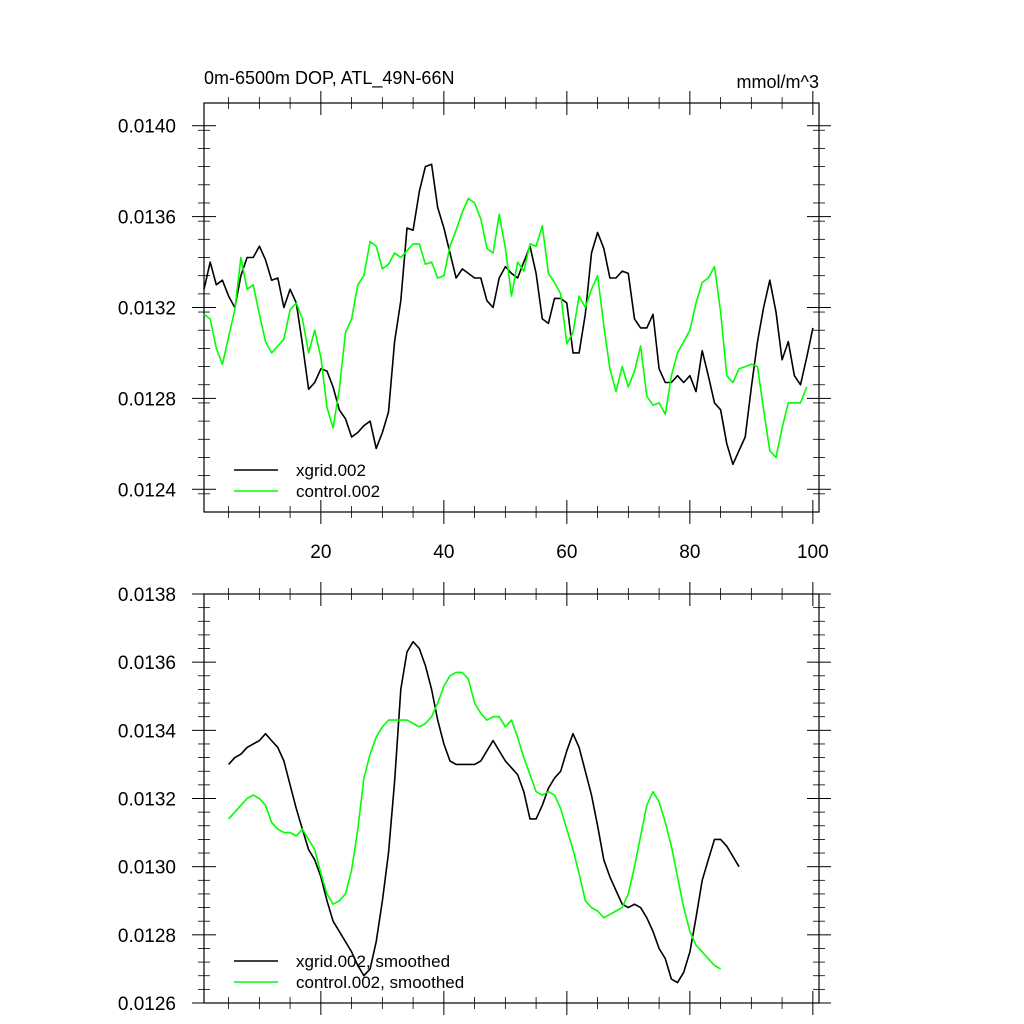  Describe the element at coordinates (147, 868) in the screenshot. I see `y-tick-label: 0.0130` at that location.